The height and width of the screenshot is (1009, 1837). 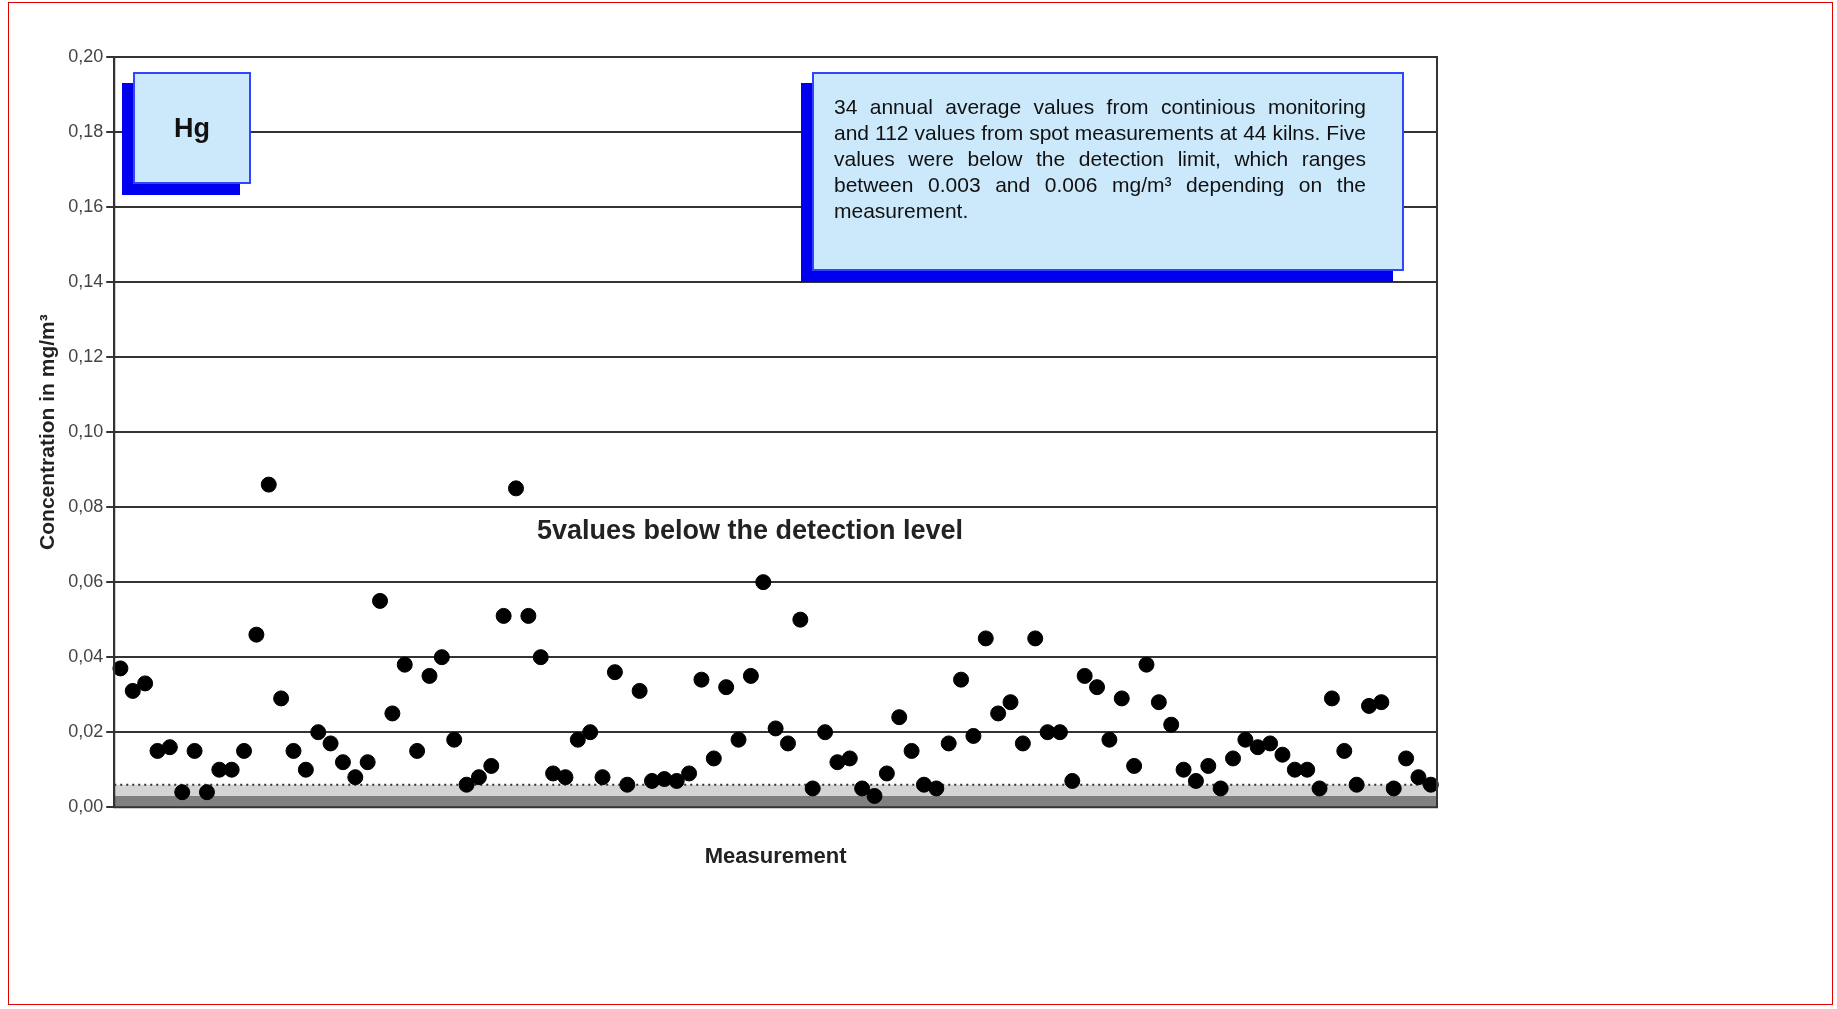 What do you see at coordinates (86, 506) in the screenshot?
I see `y-tick-label: 0,08` at bounding box center [86, 506].